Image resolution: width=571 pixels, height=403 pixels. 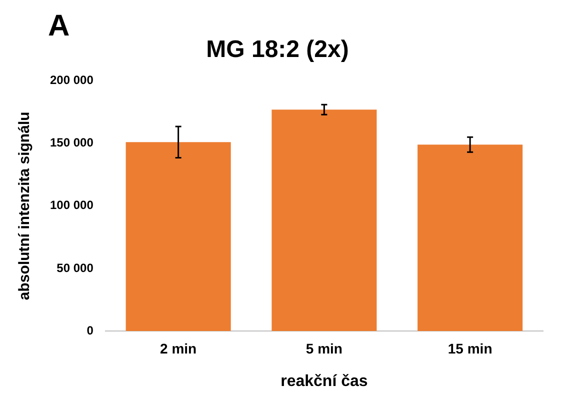 I want to click on y-axis-title: absolutní intenzita signálu, so click(x=25, y=206).